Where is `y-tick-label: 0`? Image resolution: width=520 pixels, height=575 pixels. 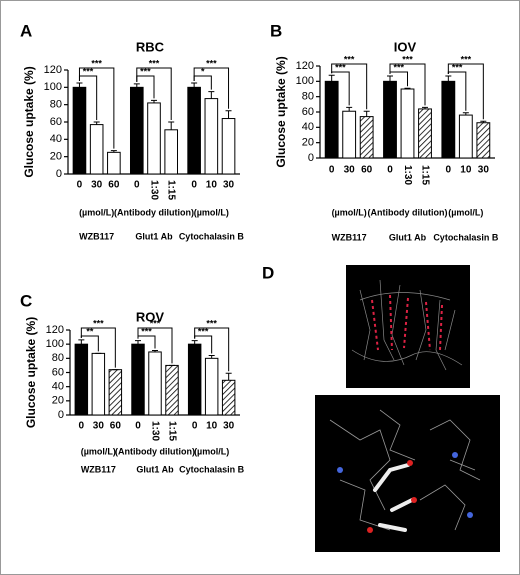
y-tick-label: 0 is located at coordinates (61, 415).